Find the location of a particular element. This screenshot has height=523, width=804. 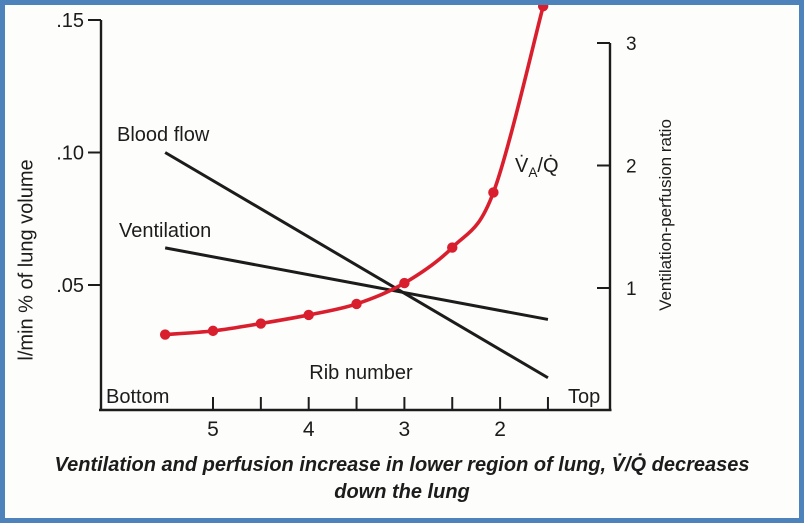

left-y-tick-label: .15 is located at coordinates (70, 21).